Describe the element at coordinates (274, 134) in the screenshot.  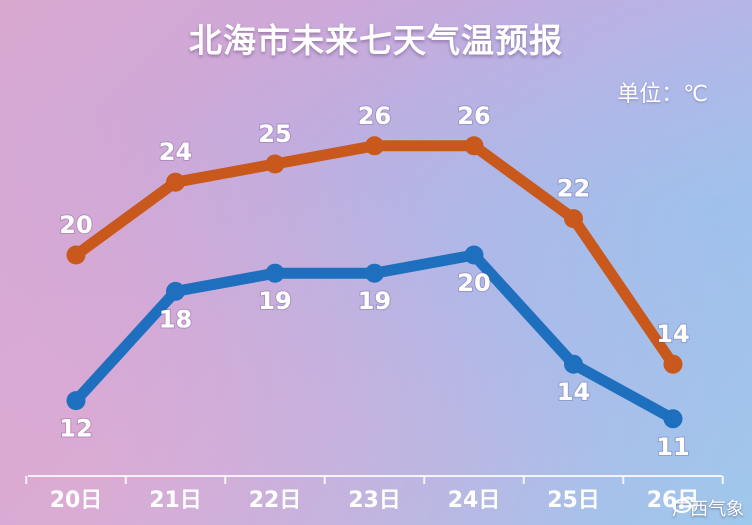
I see `data-label: 25` at that location.